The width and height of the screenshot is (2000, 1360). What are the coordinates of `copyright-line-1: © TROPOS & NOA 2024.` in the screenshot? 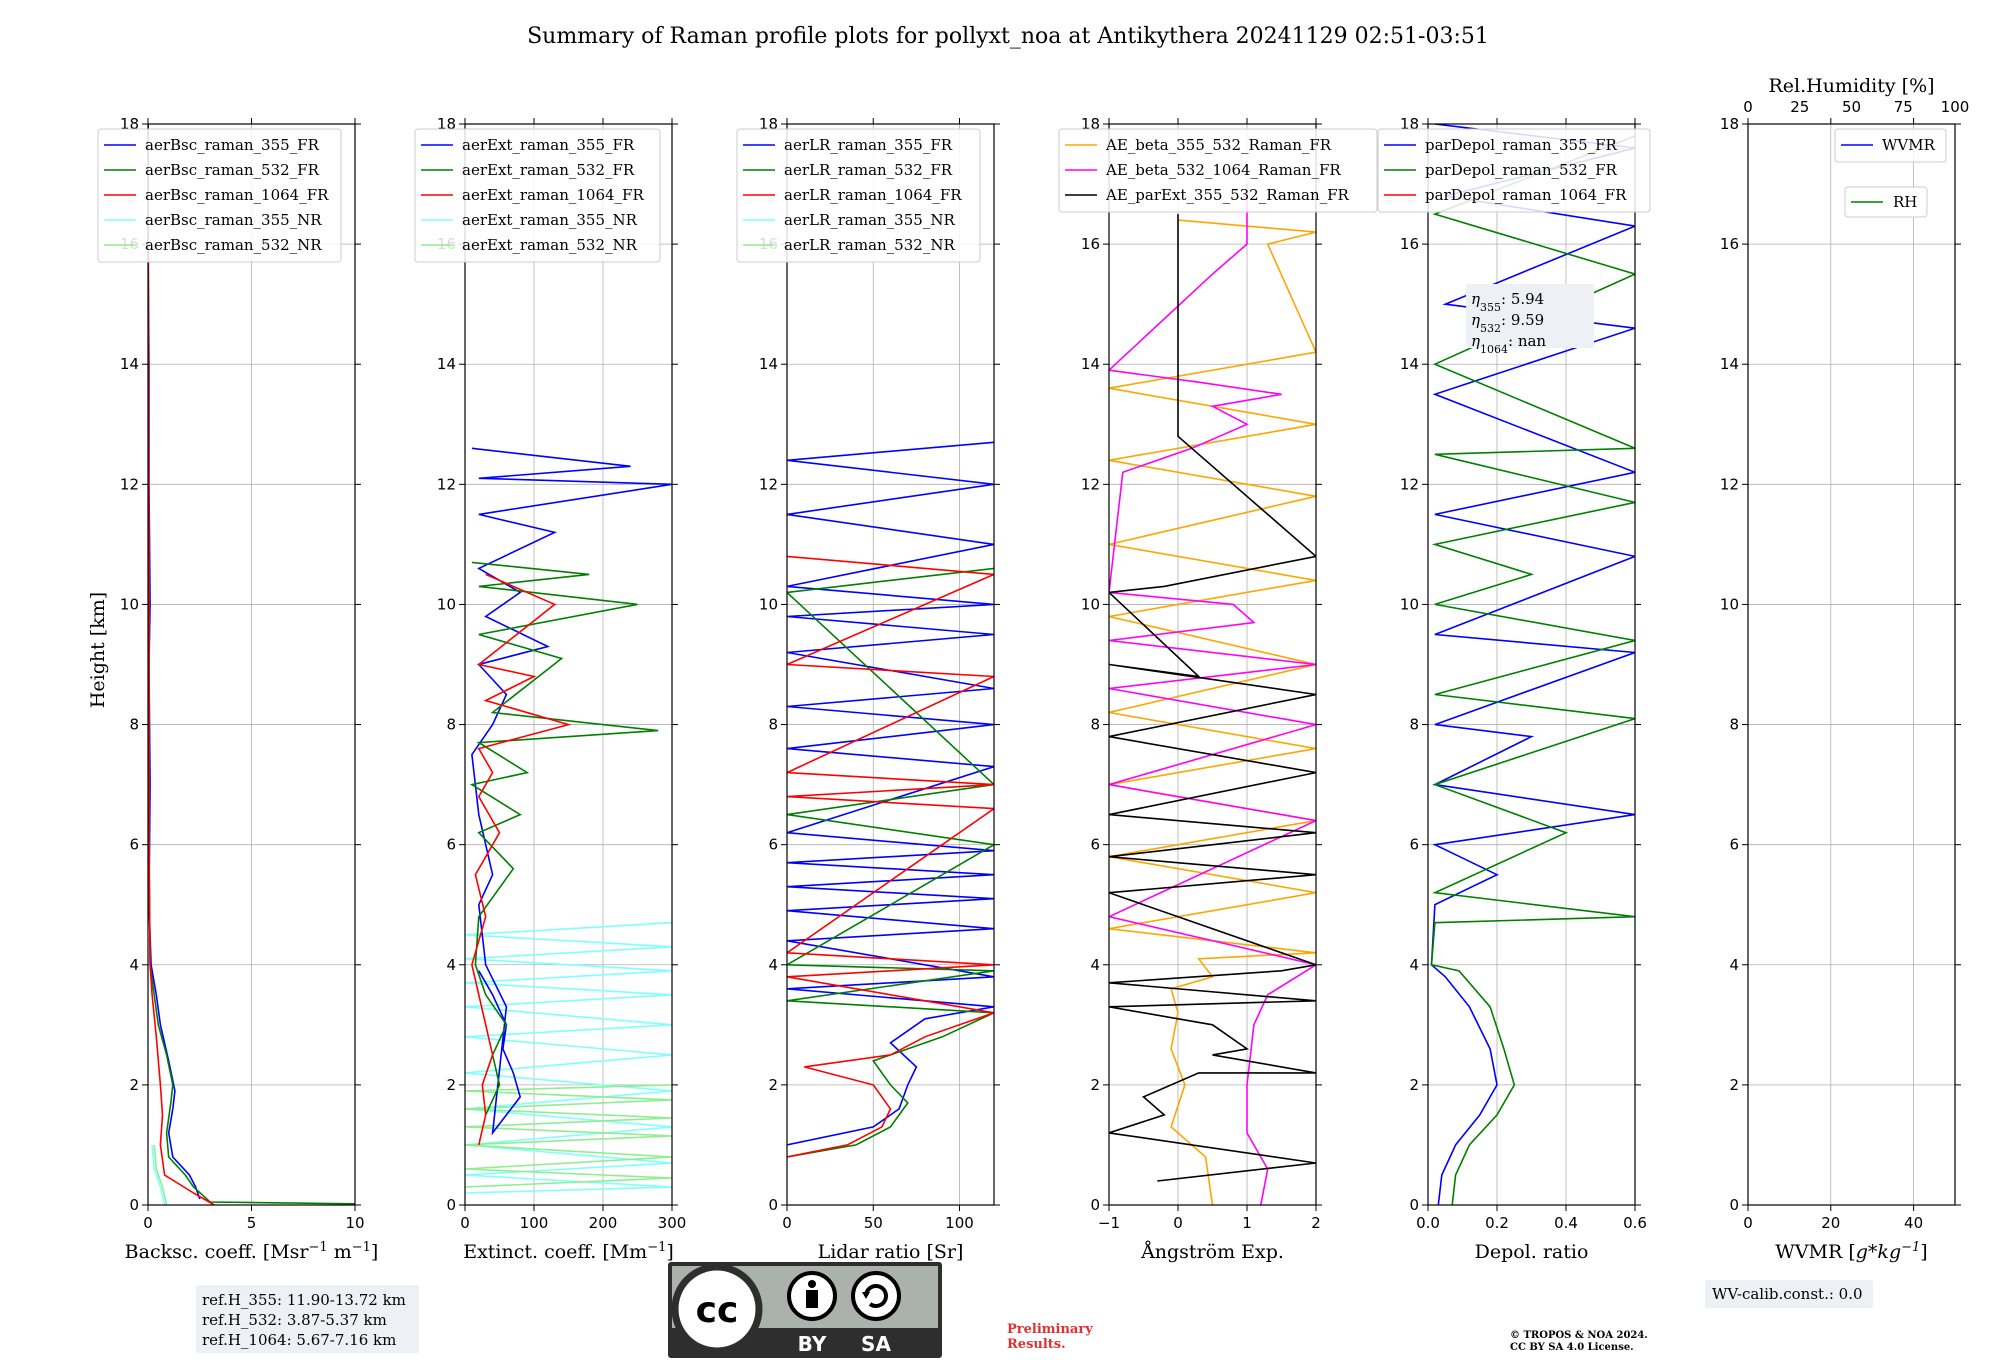 It's located at (1579, 1335).